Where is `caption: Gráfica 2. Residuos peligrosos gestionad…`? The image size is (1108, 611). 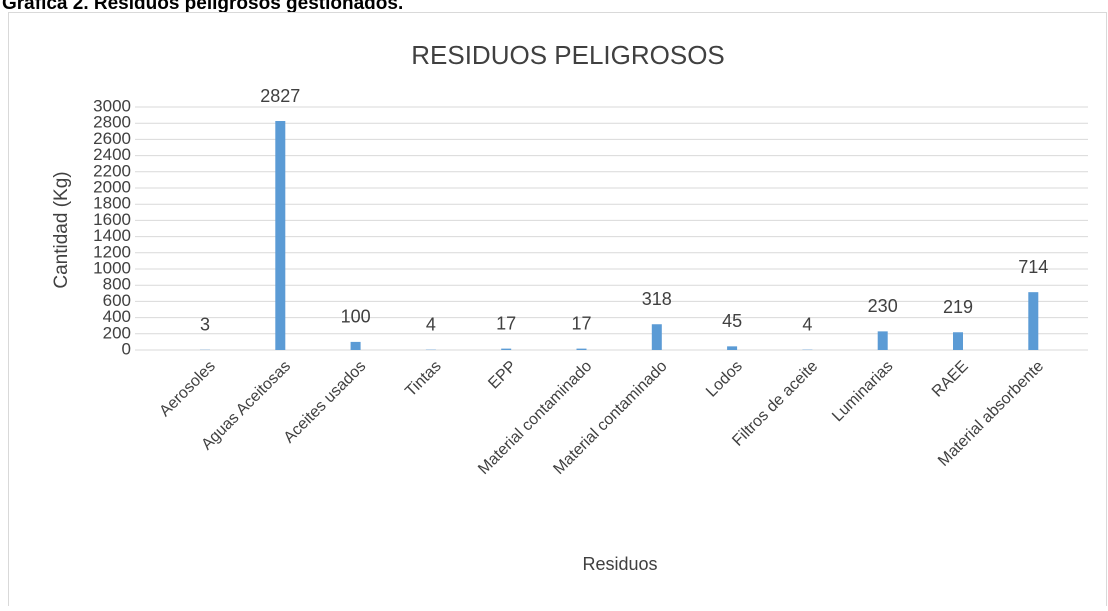 caption: Gráfica 2. Residuos peligrosos gestionad… is located at coordinates (202, 7).